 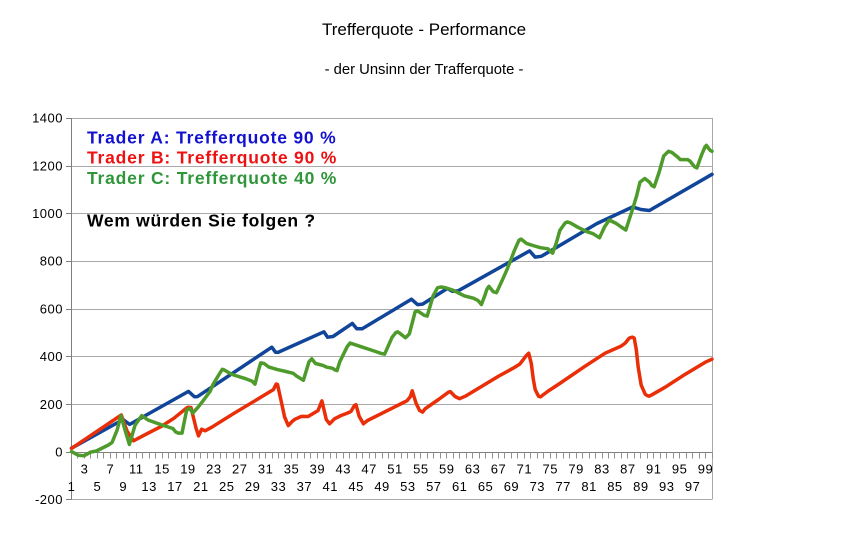 What do you see at coordinates (47, 165) in the screenshot?
I see `svg-text: 1200` at bounding box center [47, 165].